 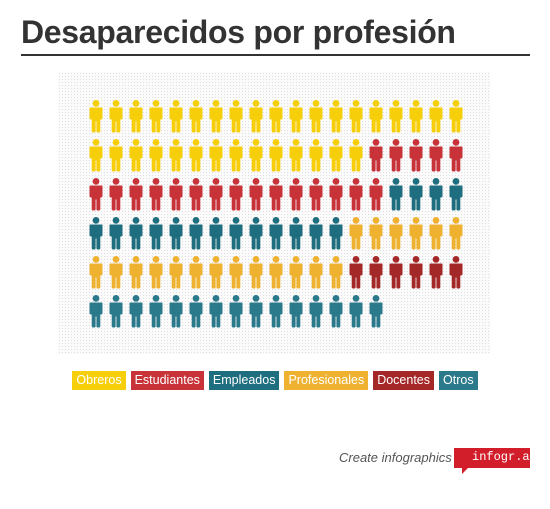 What do you see at coordinates (275, 55) in the screenshot?
I see `title-underline` at bounding box center [275, 55].